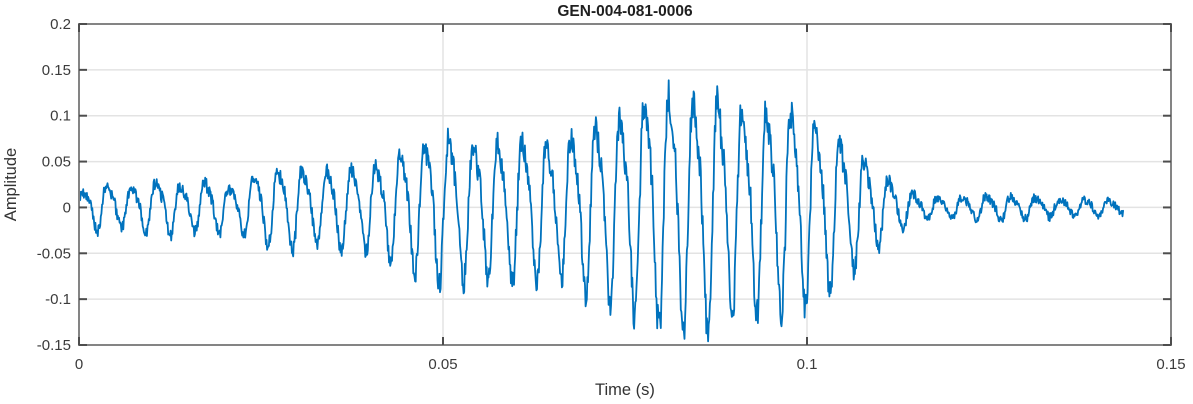  I want to click on y-tick-label: 0.1, so click(60, 116).